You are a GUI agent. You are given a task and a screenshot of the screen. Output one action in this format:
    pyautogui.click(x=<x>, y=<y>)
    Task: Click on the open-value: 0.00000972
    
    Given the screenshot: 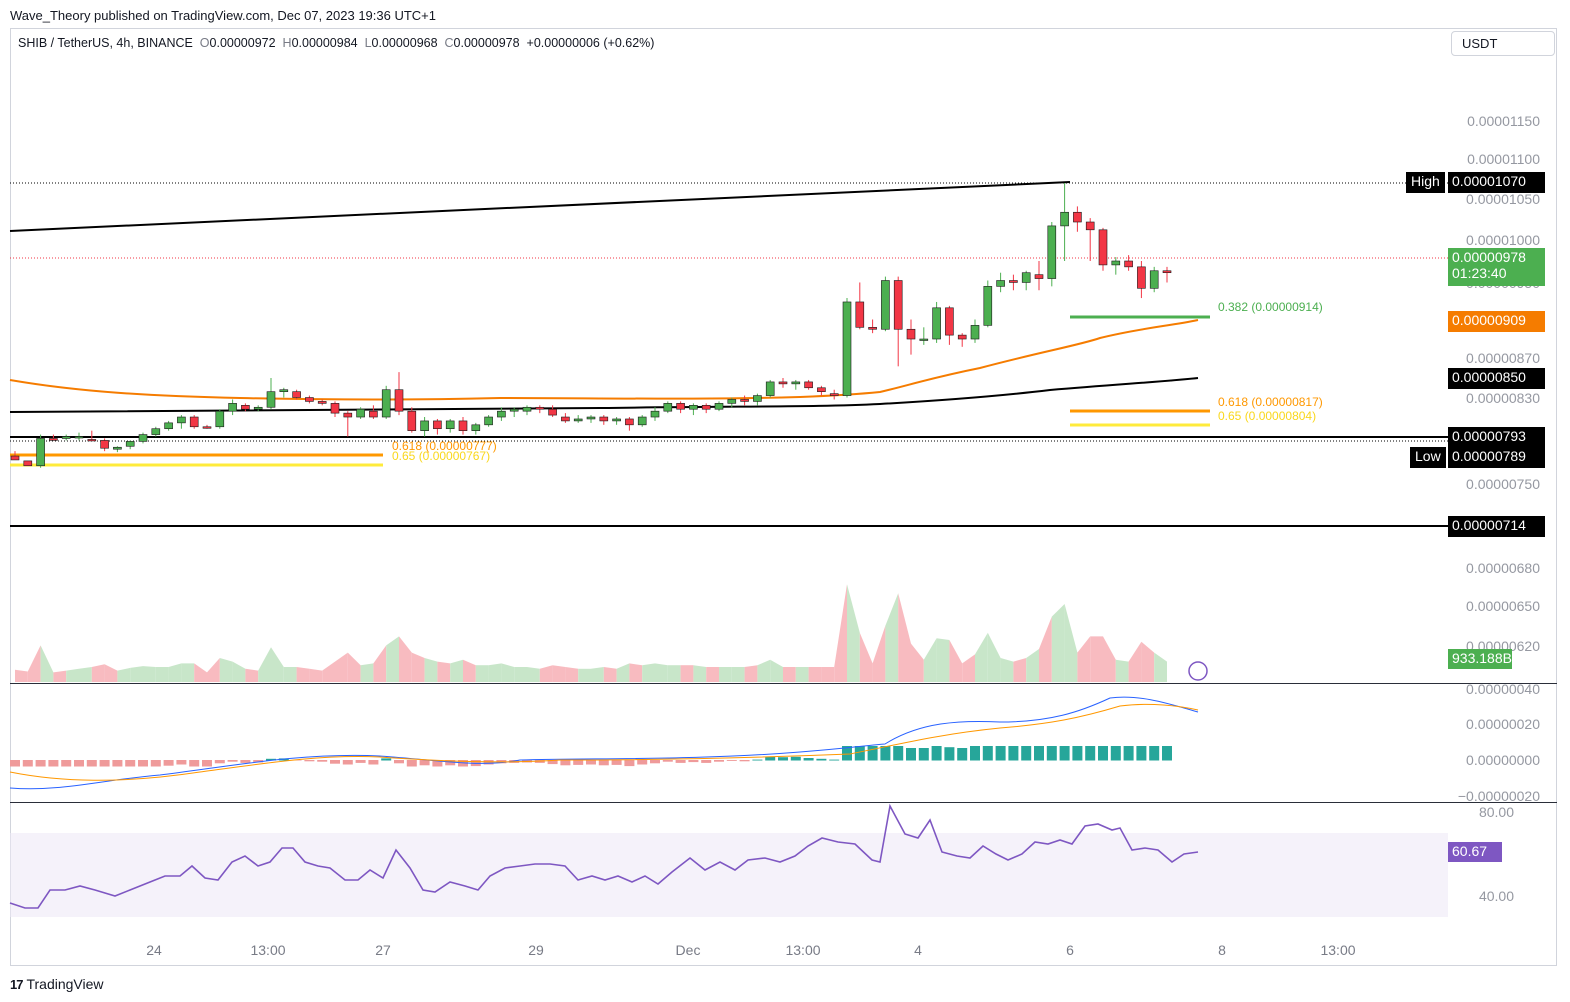 What is the action you would take?
    pyautogui.click(x=242, y=43)
    